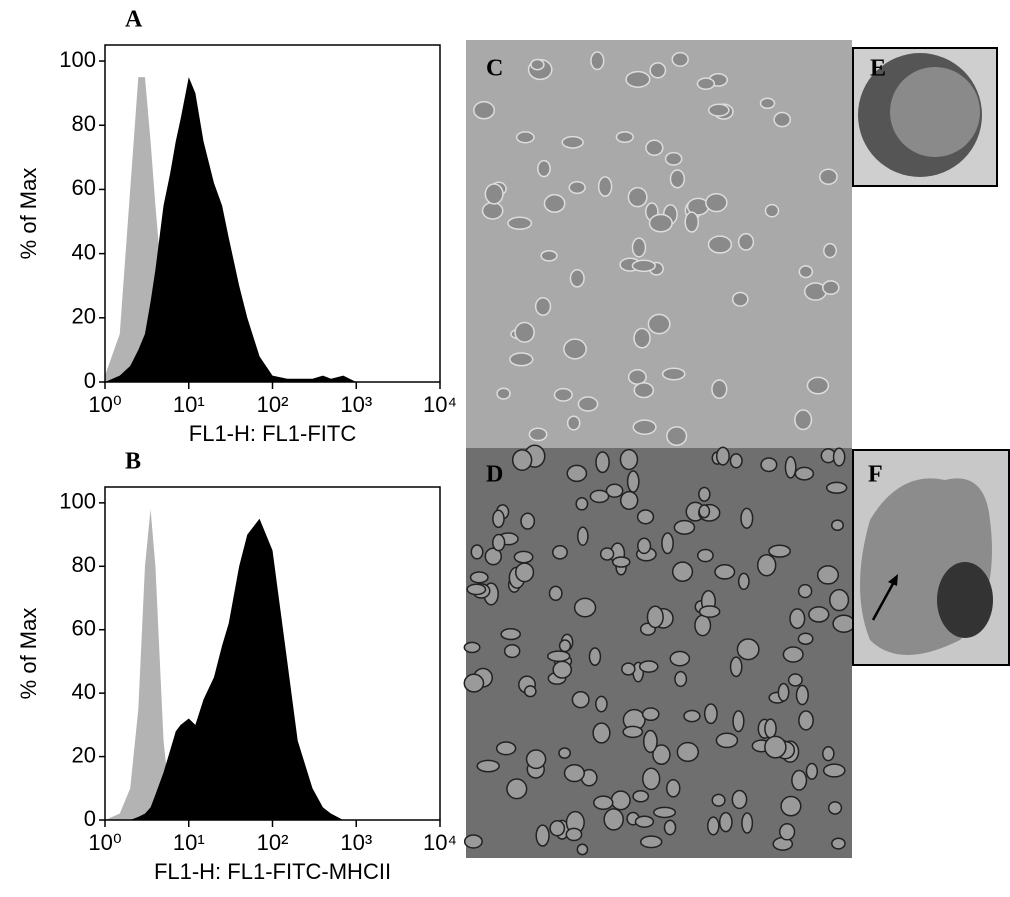 This screenshot has height=897, width=1010. I want to click on panel-label: A, so click(134, 20).